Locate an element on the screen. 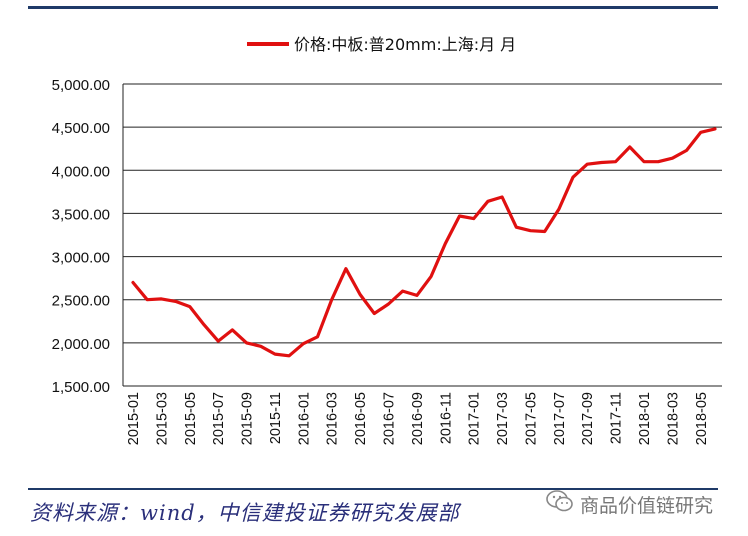 This screenshot has height=536, width=748. y-tick-label: 1,500.00 is located at coordinates (81, 387).